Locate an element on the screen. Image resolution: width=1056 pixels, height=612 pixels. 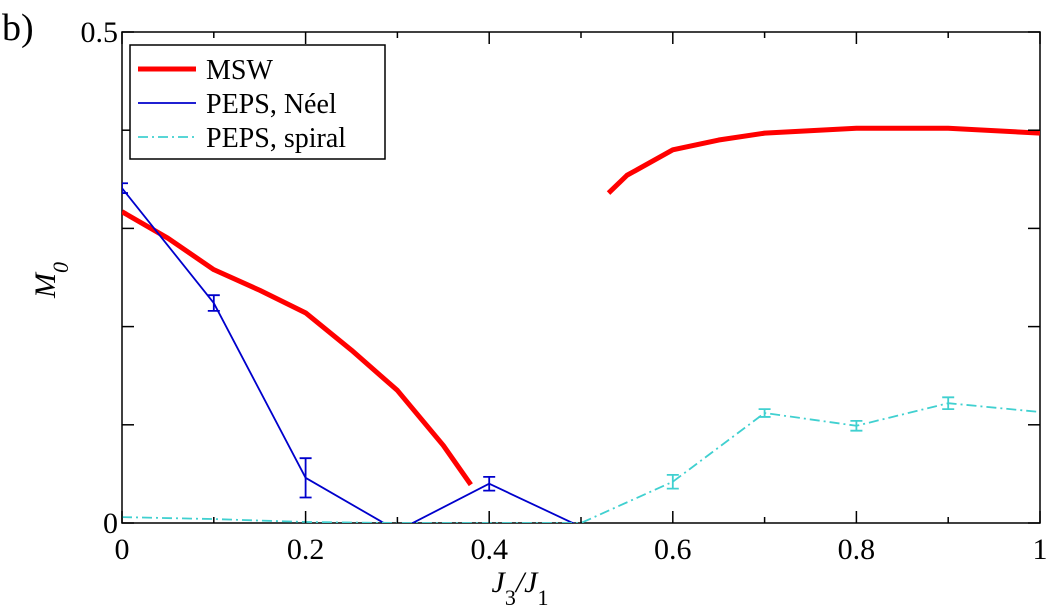
panel-label: b) is located at coordinates (18, 28).